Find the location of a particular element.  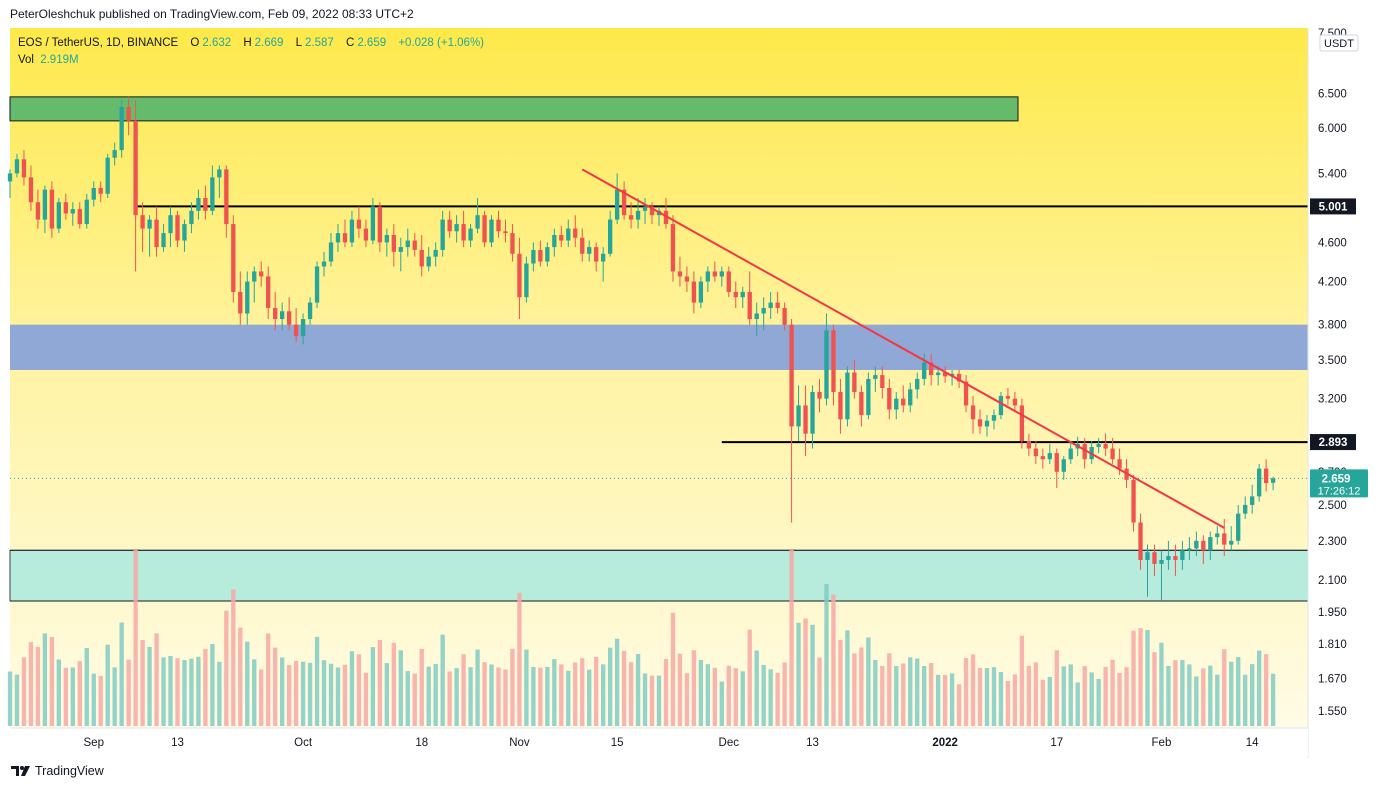

currency-box is located at coordinates (1339, 43).